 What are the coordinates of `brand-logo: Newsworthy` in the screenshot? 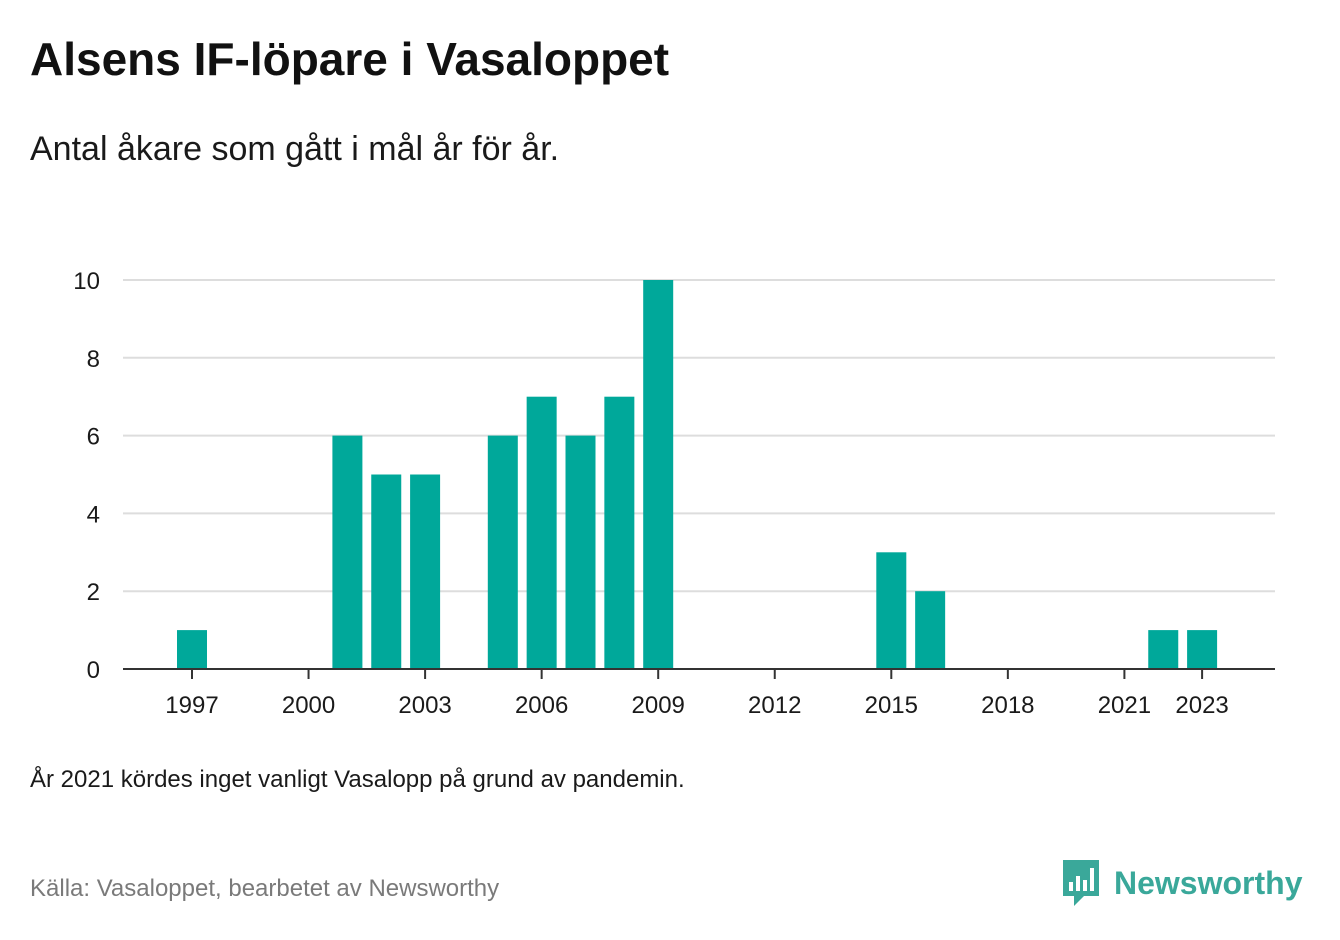 It's located at (1181, 883).